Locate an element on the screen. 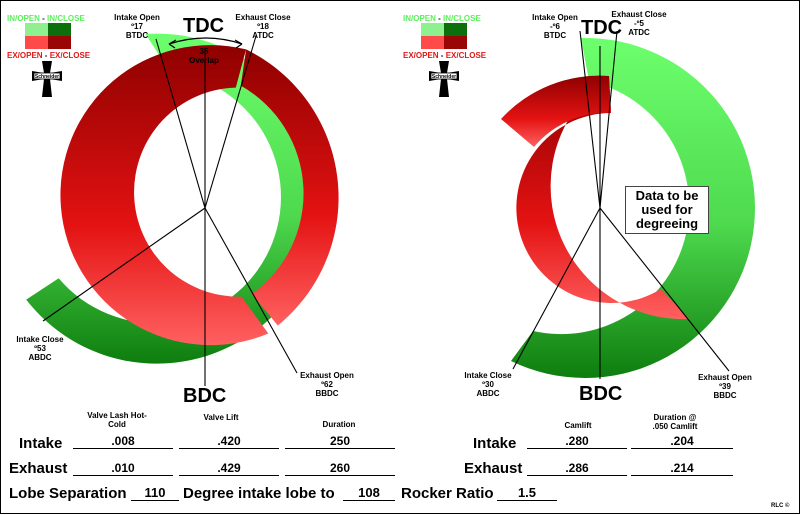  right-exhaust-open-value: º39 is located at coordinates (725, 386).